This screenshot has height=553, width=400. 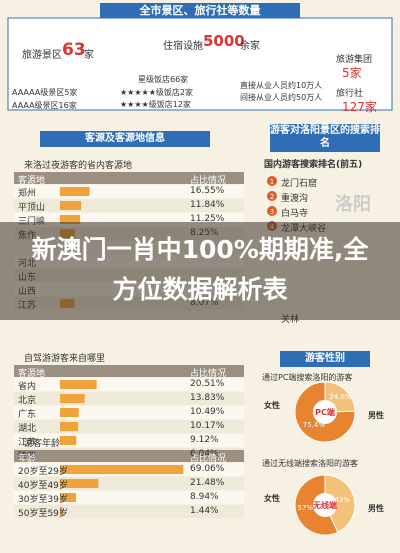 What do you see at coordinates (340, 397) in the screenshot?
I see `pie-value: 24.6%` at bounding box center [340, 397].